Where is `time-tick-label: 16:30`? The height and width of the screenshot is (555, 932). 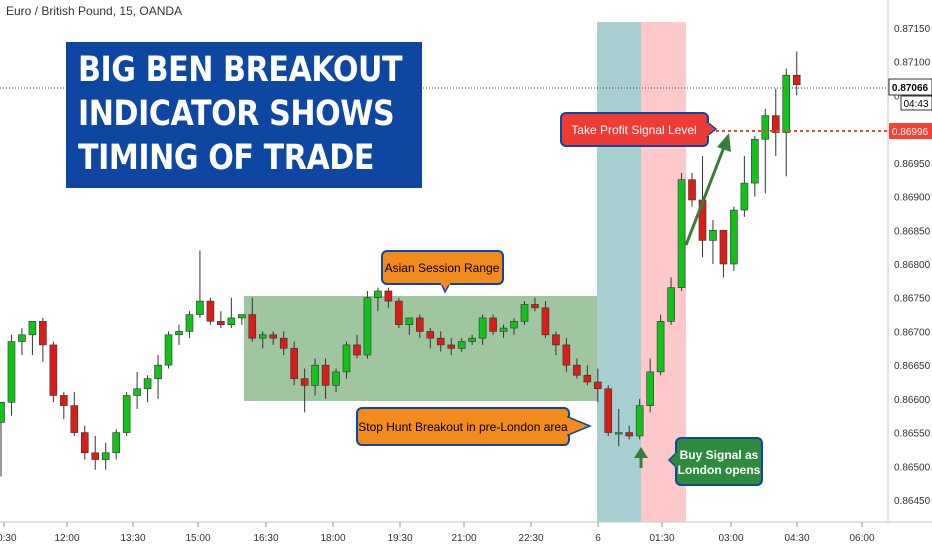 time-tick-label: 16:30 is located at coordinates (265, 538).